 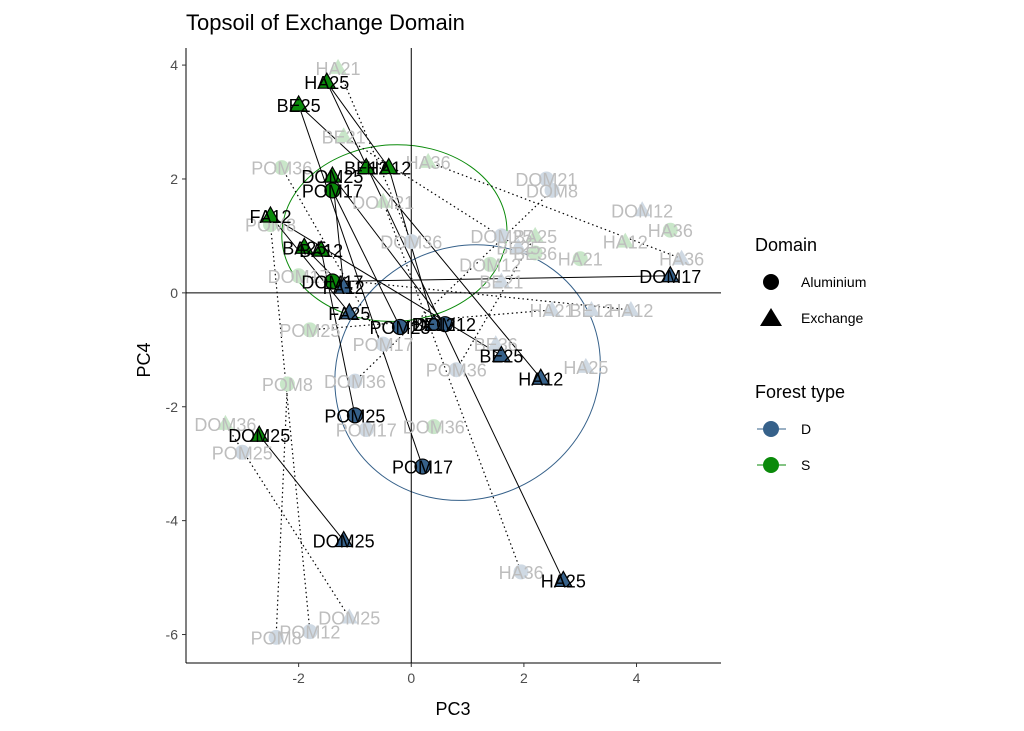 I want to click on confidence-ellipse-d, so click(x=467, y=372).